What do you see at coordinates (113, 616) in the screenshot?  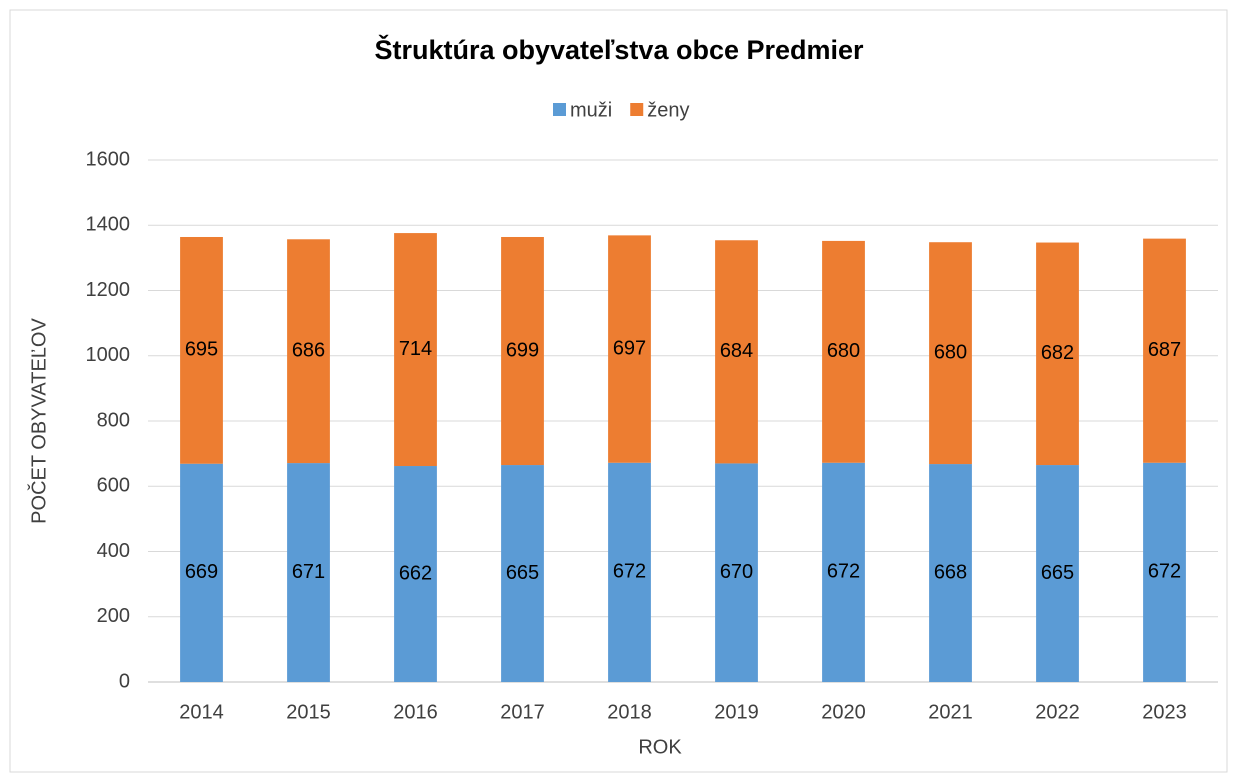 I see `y-tick-label: 200` at bounding box center [113, 616].